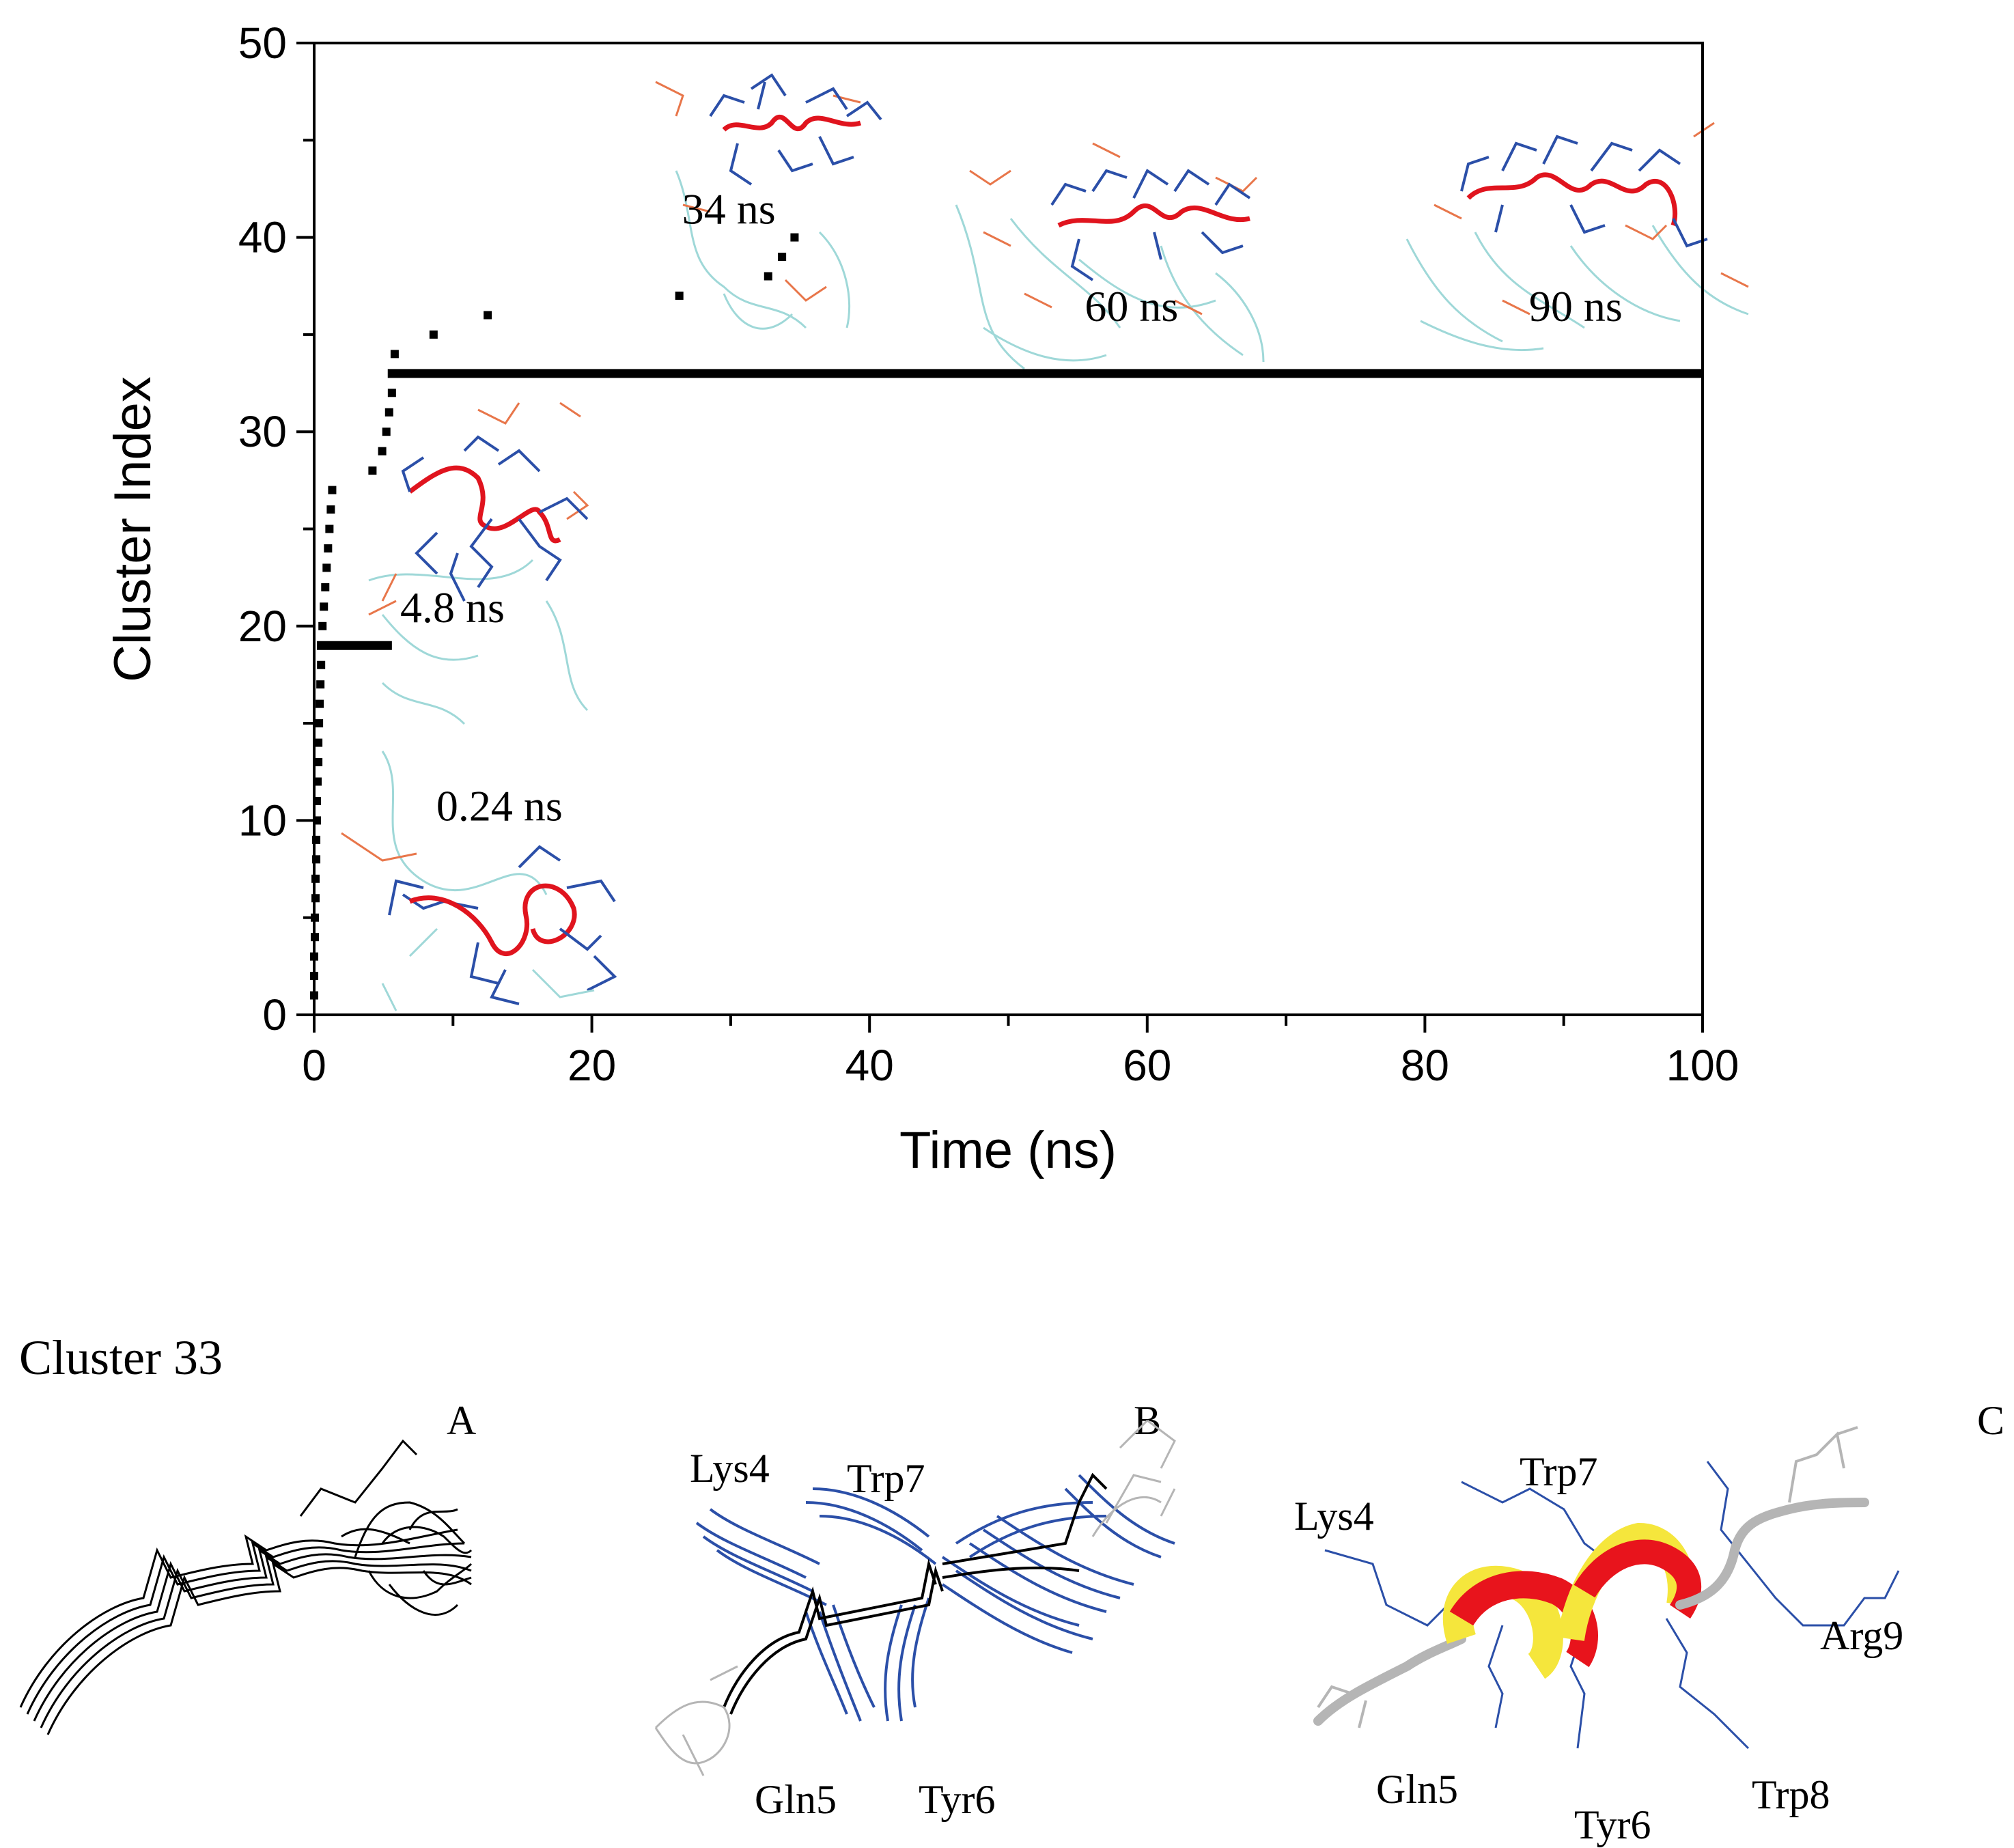 Image resolution: width=2014 pixels, height=1848 pixels. I want to click on helix-ribbon-icon, so click(1606, 1588).